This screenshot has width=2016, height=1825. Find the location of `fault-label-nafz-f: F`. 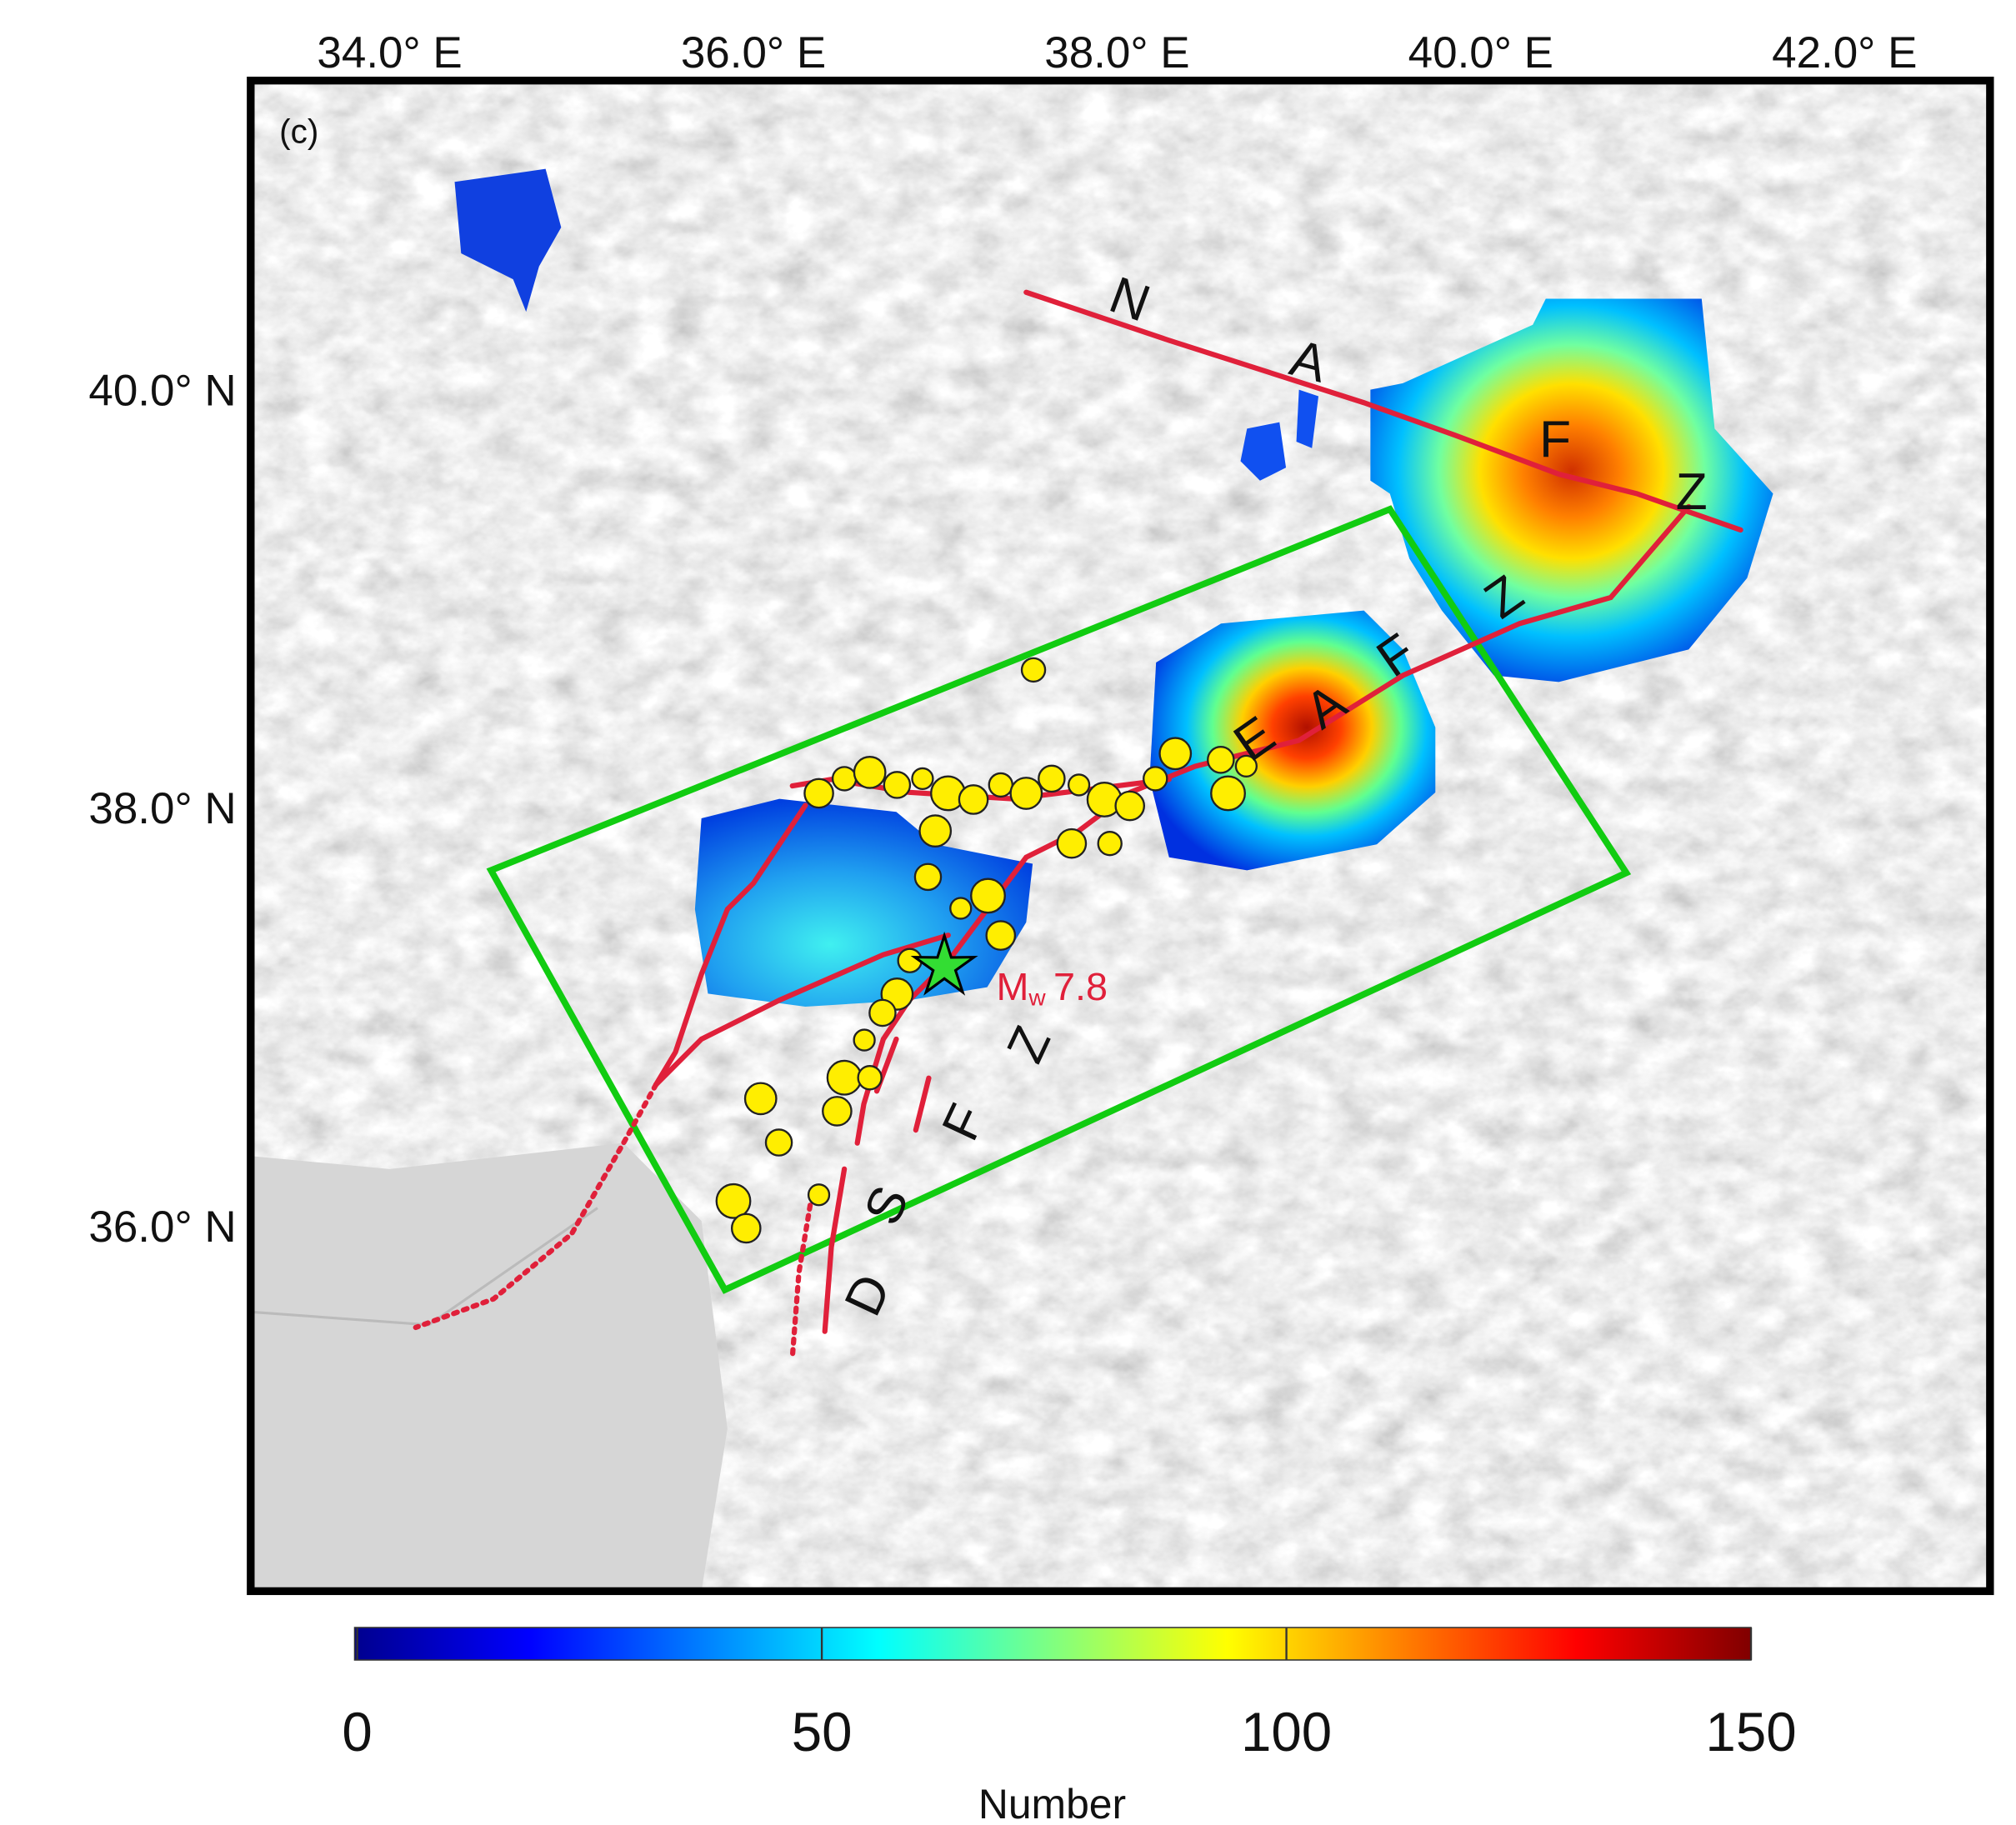

fault-label-nafz-f: F is located at coordinates (1555, 441).